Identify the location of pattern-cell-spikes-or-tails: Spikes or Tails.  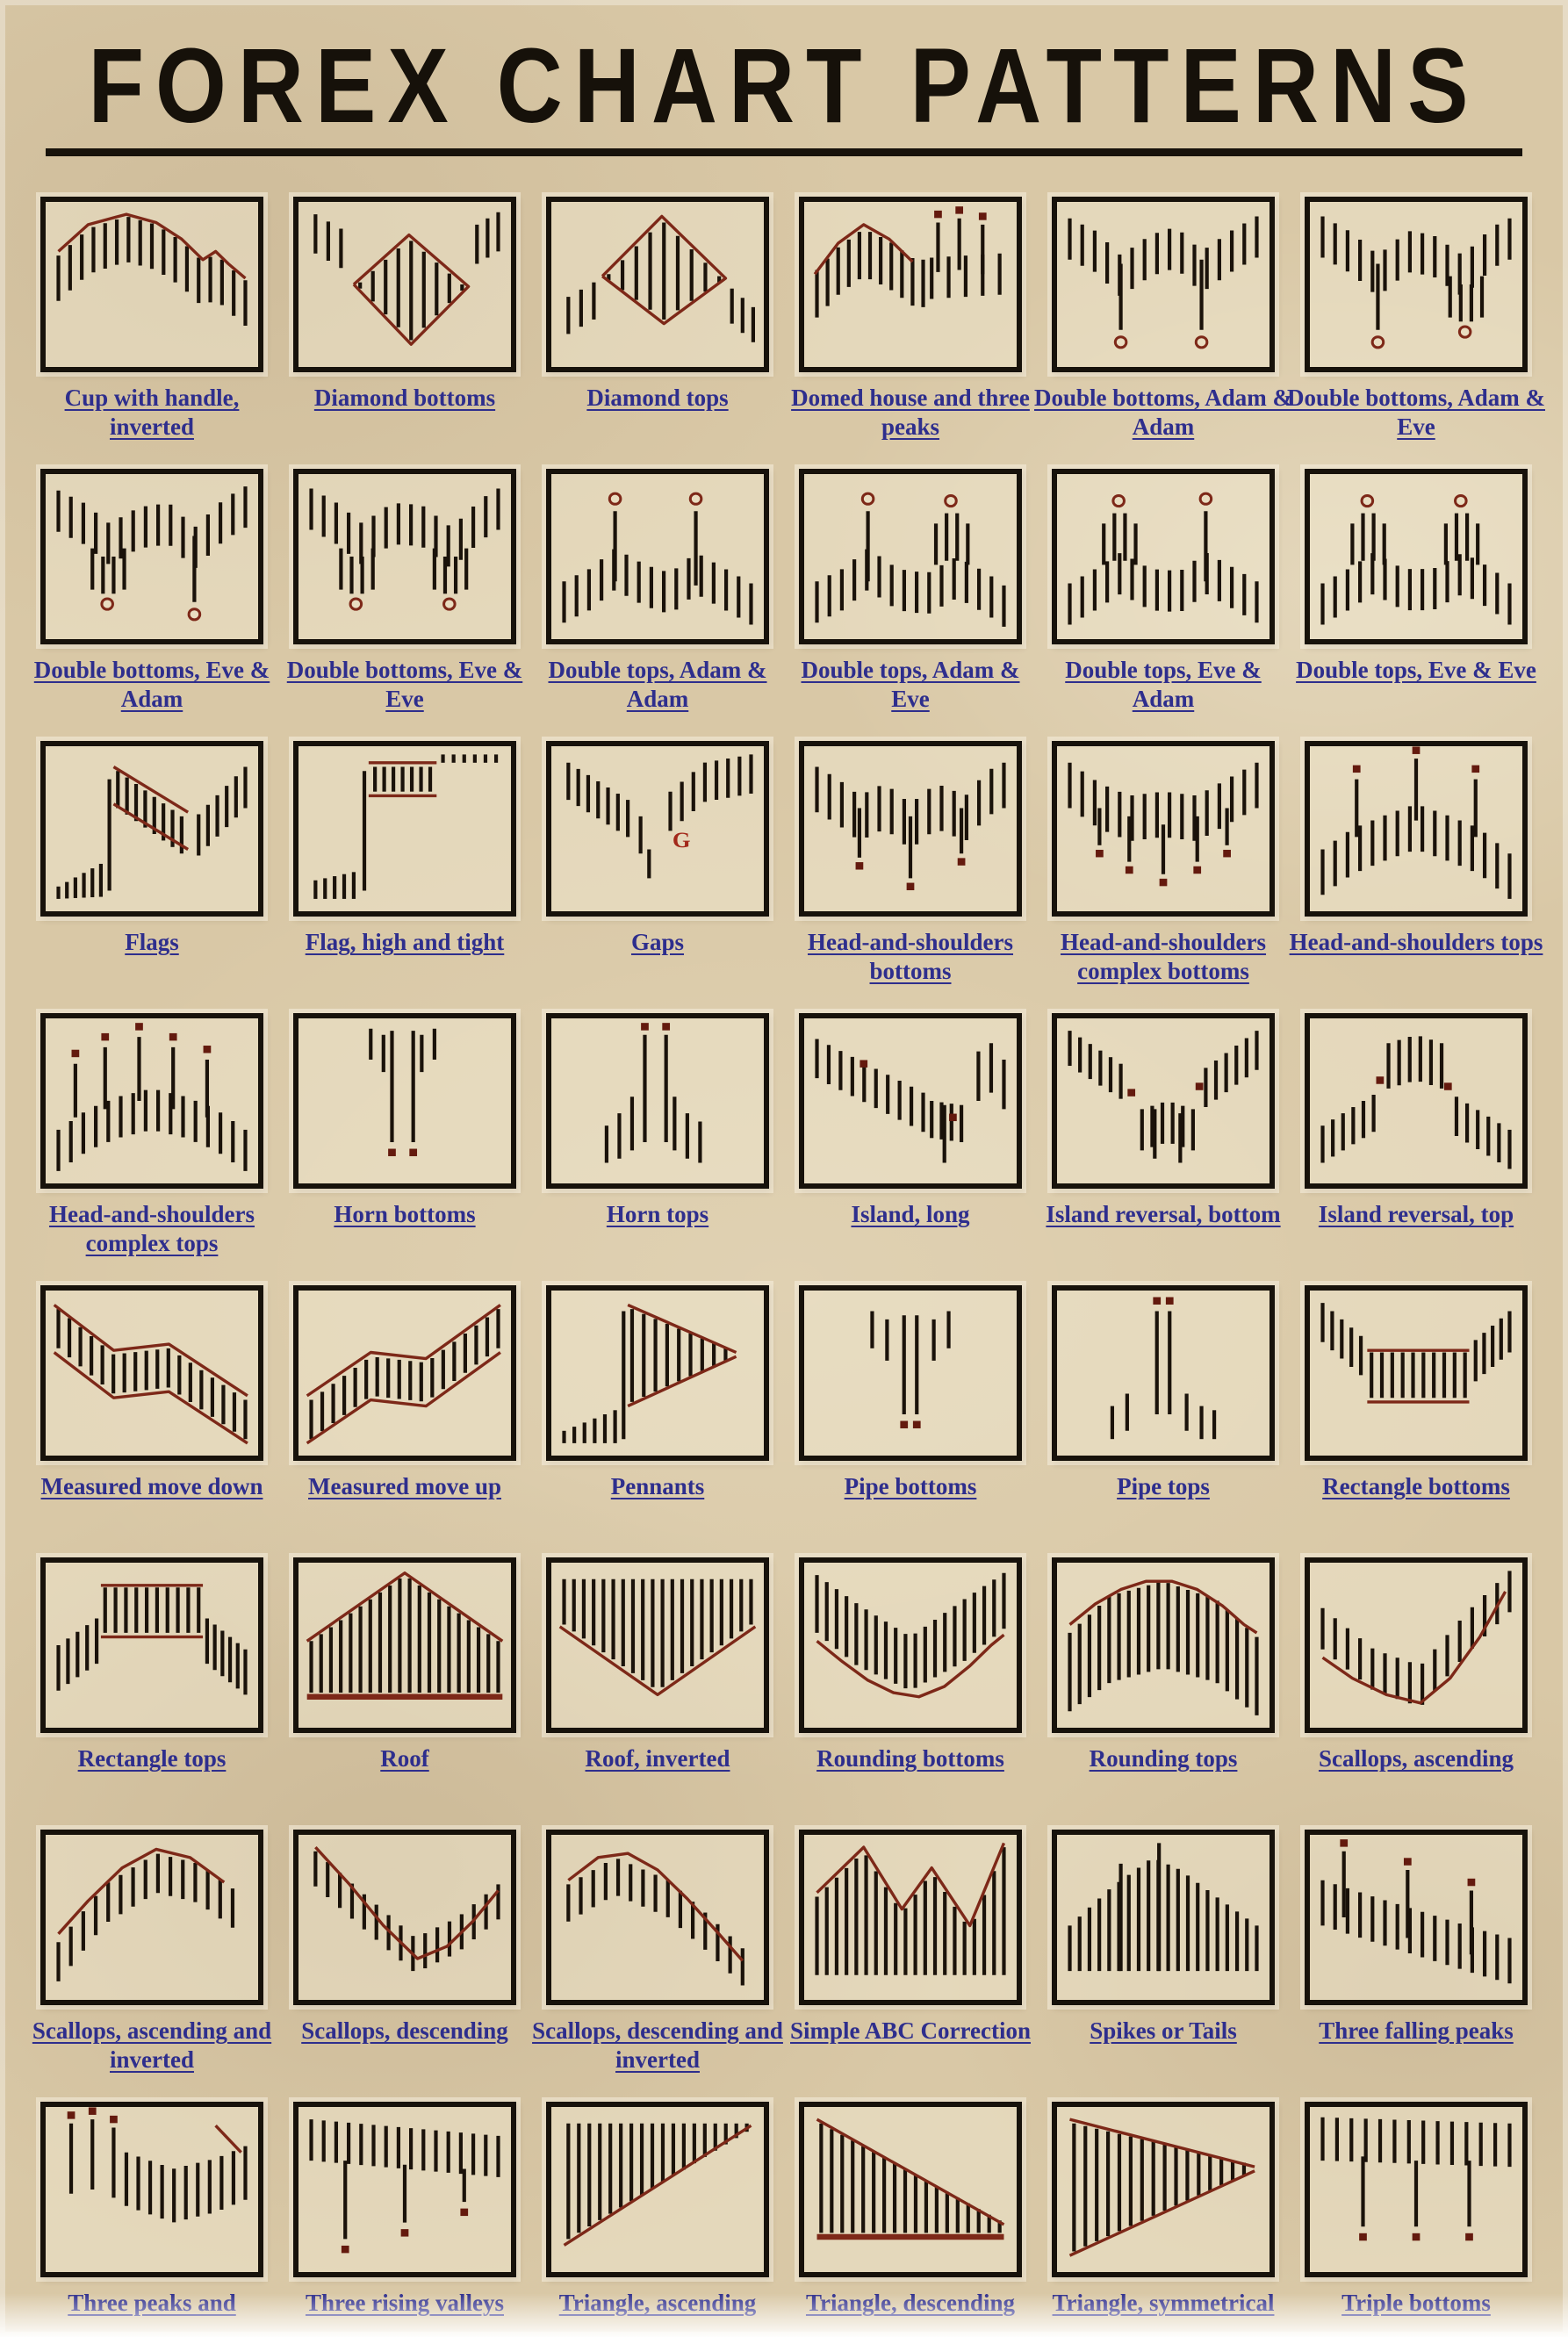
(1163, 1966).